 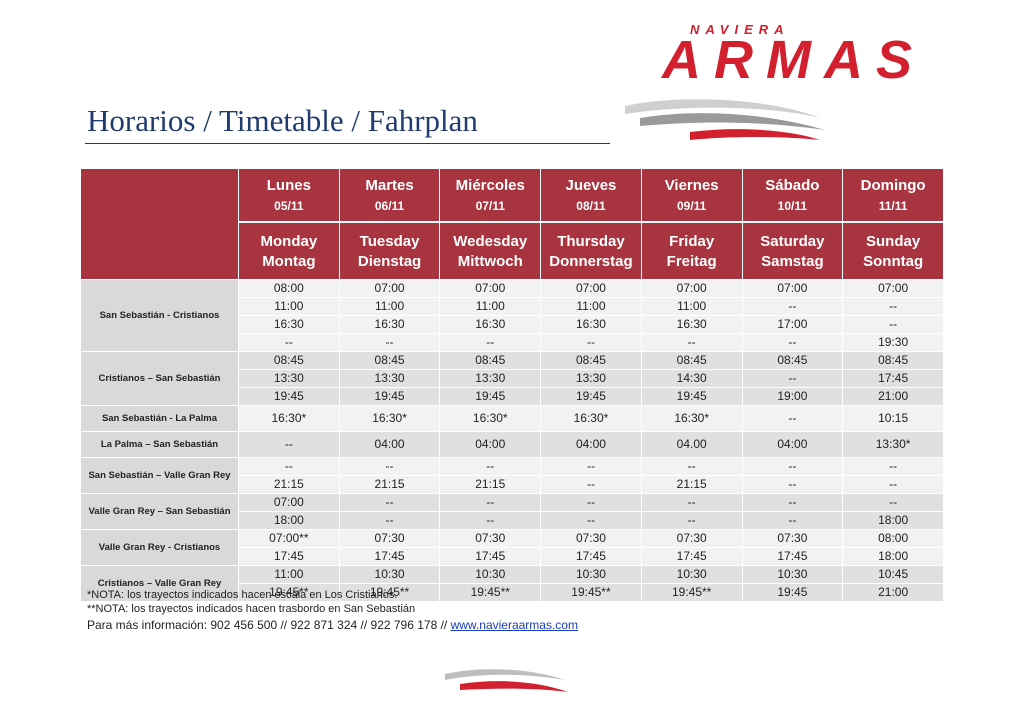 I want to click on day-header-en-de: Thursday Donnerstag, so click(x=591, y=250).